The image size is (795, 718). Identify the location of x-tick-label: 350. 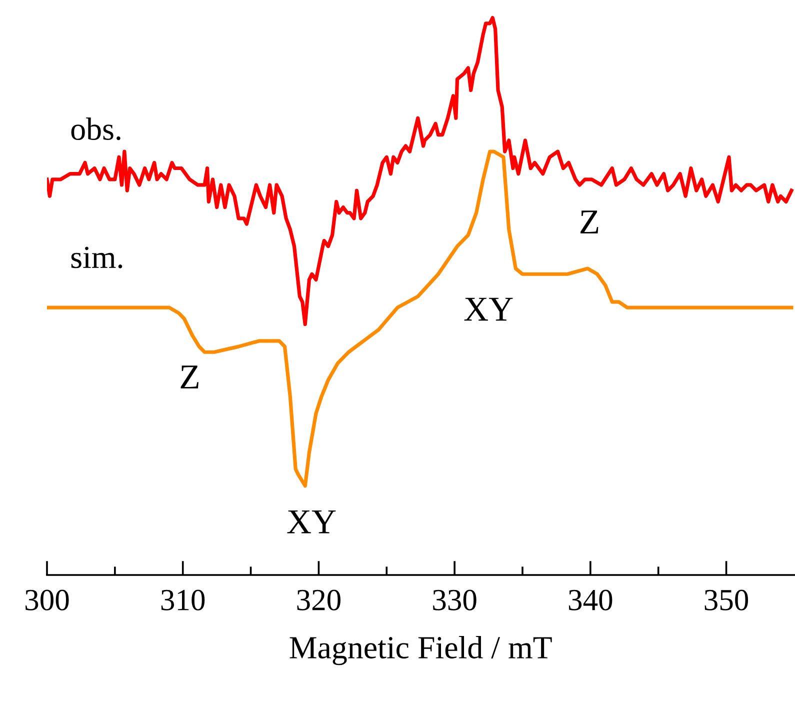
(726, 600).